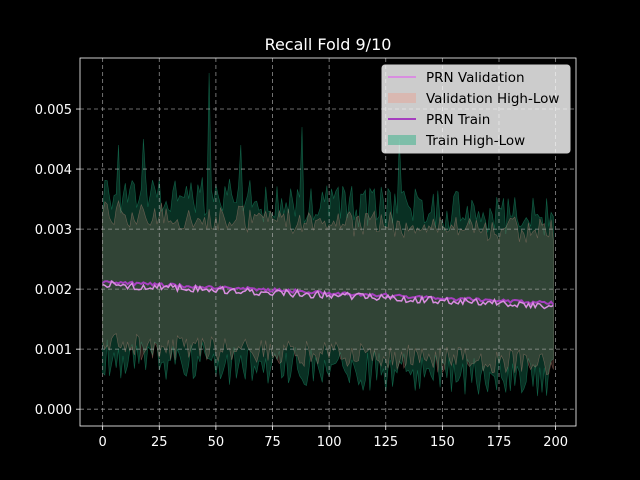 The height and width of the screenshot is (480, 640). What do you see at coordinates (216, 442) in the screenshot?
I see `x-tick-label: 50` at bounding box center [216, 442].